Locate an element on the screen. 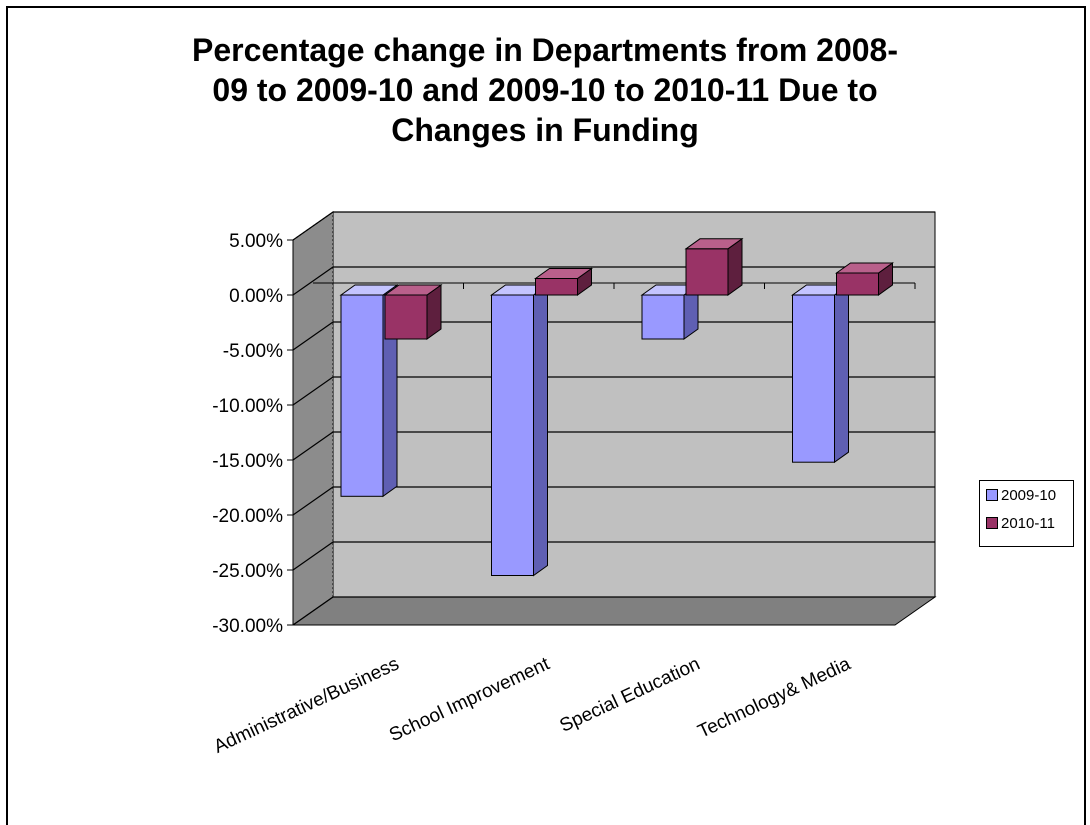 This screenshot has height=825, width=1090. bar-2009-10-top is located at coordinates (369, 290).